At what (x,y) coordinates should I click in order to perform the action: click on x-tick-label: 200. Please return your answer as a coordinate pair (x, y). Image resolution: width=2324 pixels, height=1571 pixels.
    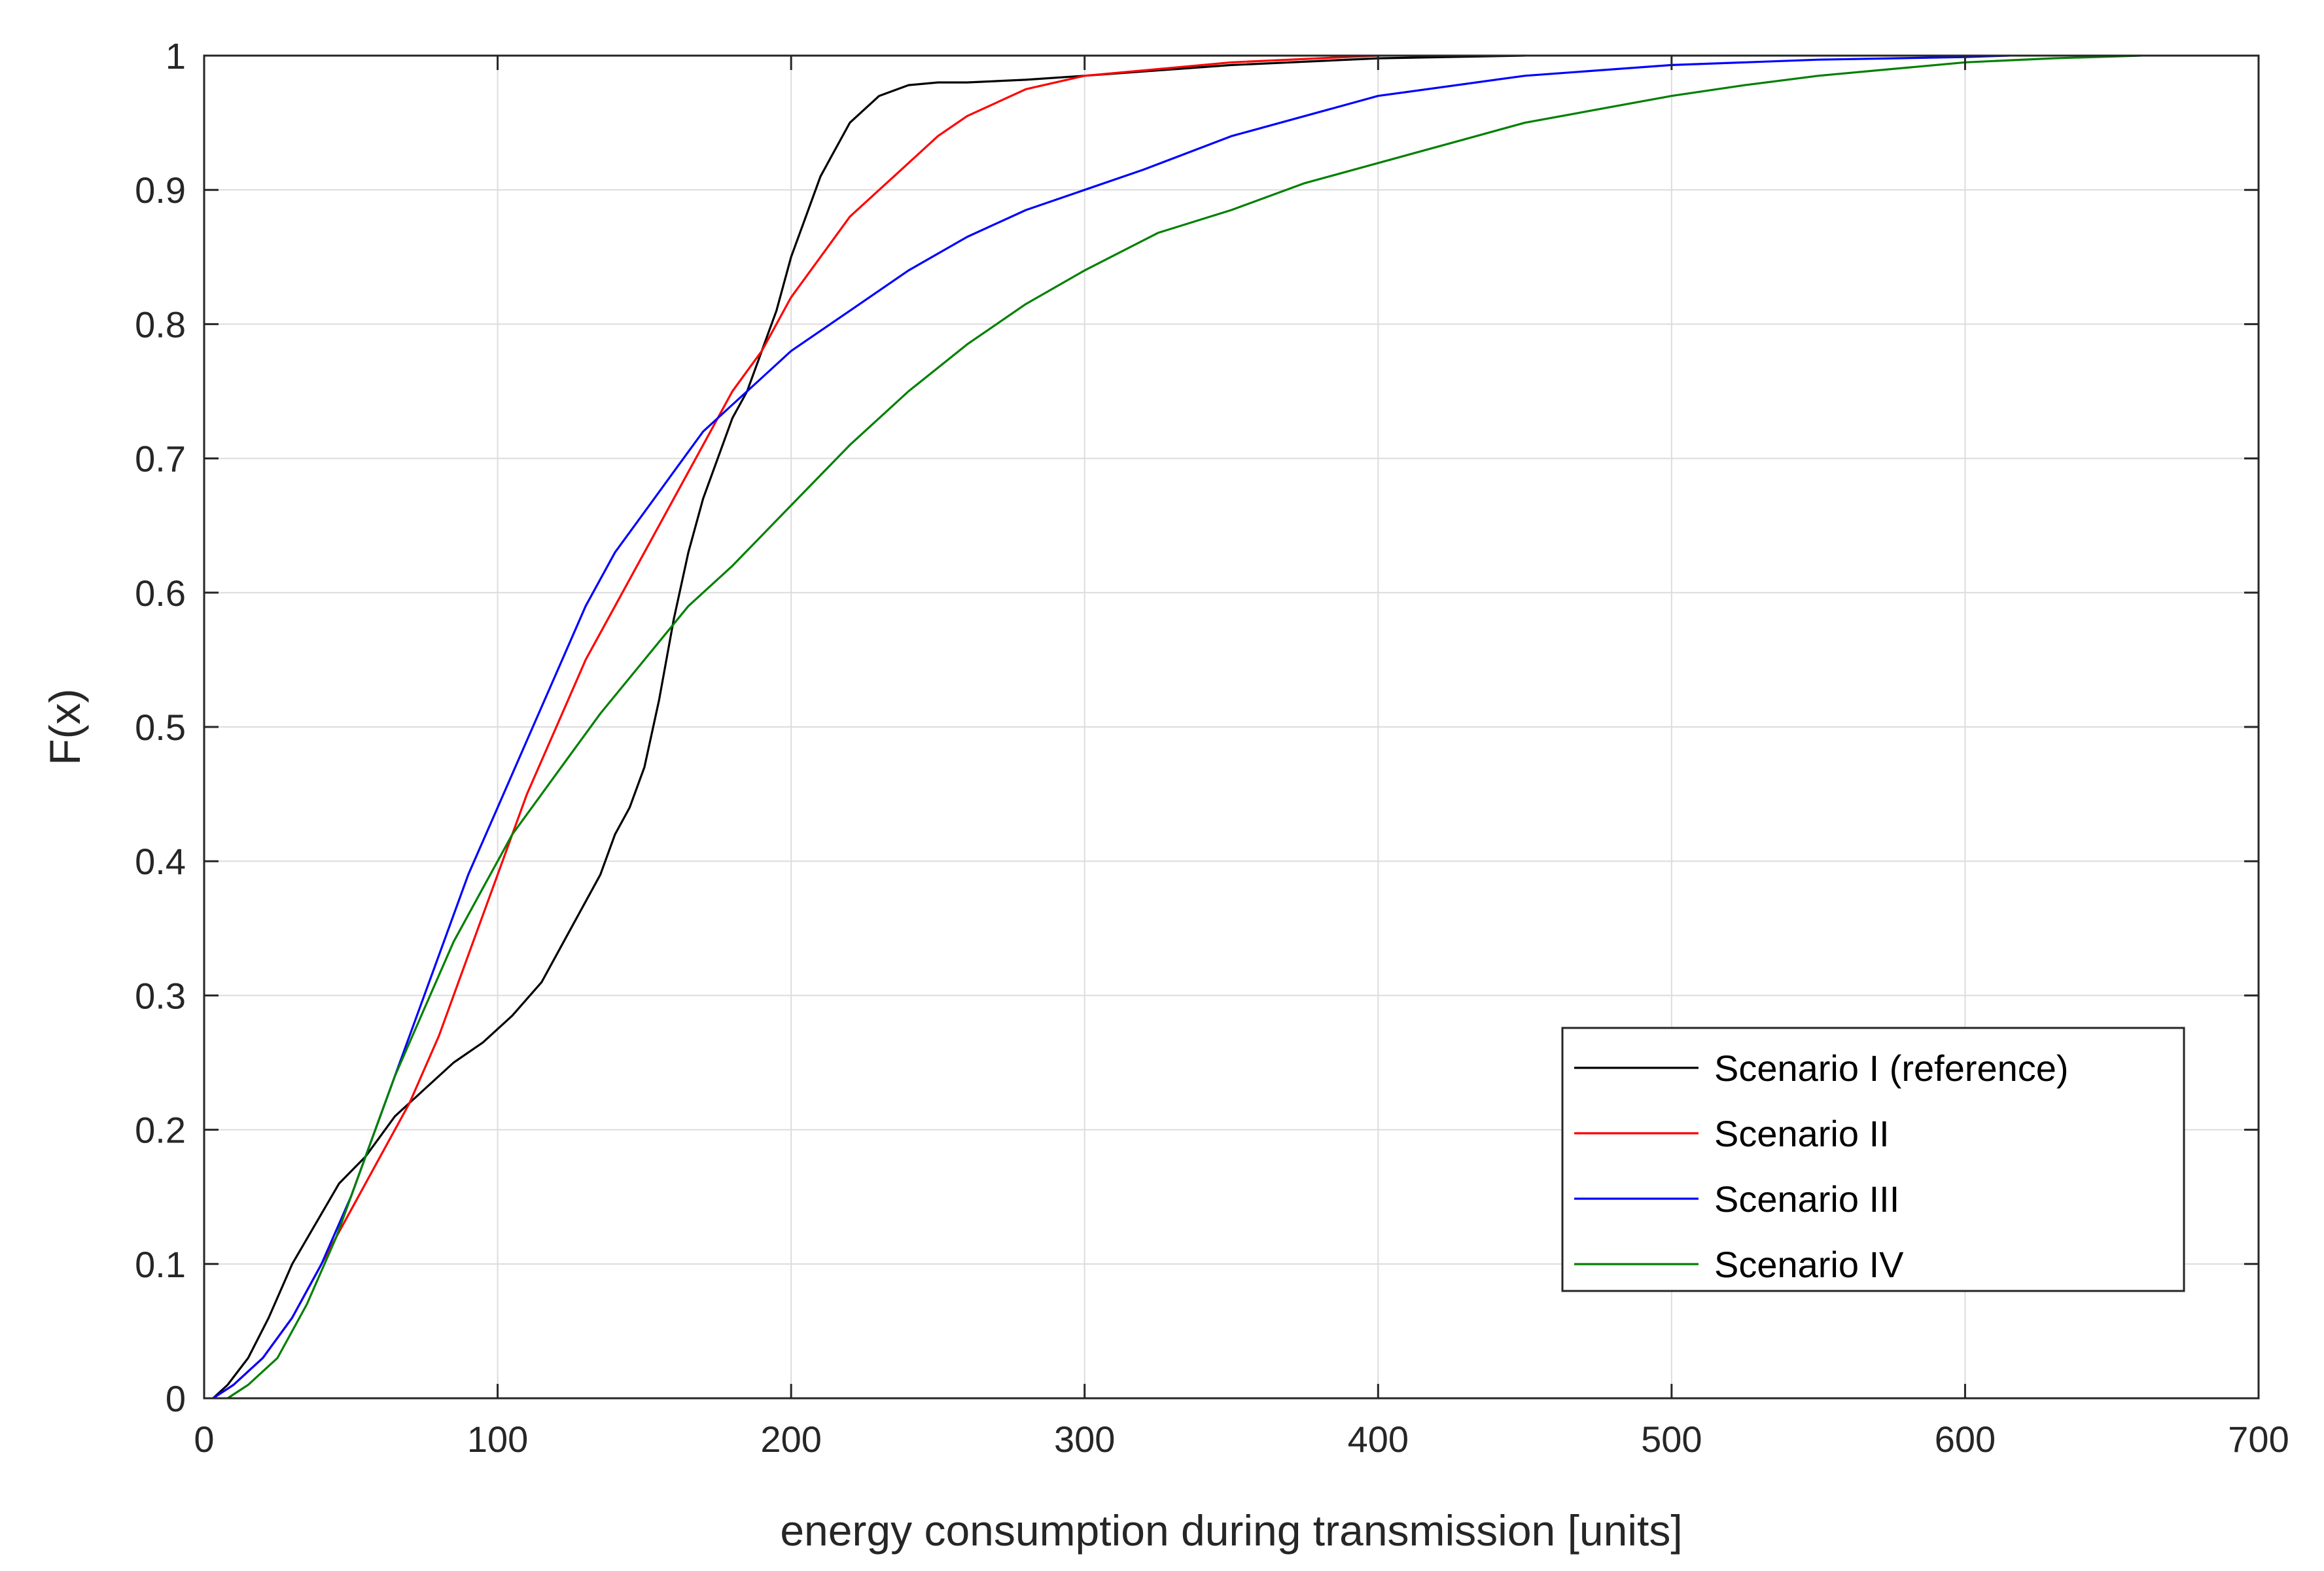
    Looking at the image, I should click on (791, 1439).